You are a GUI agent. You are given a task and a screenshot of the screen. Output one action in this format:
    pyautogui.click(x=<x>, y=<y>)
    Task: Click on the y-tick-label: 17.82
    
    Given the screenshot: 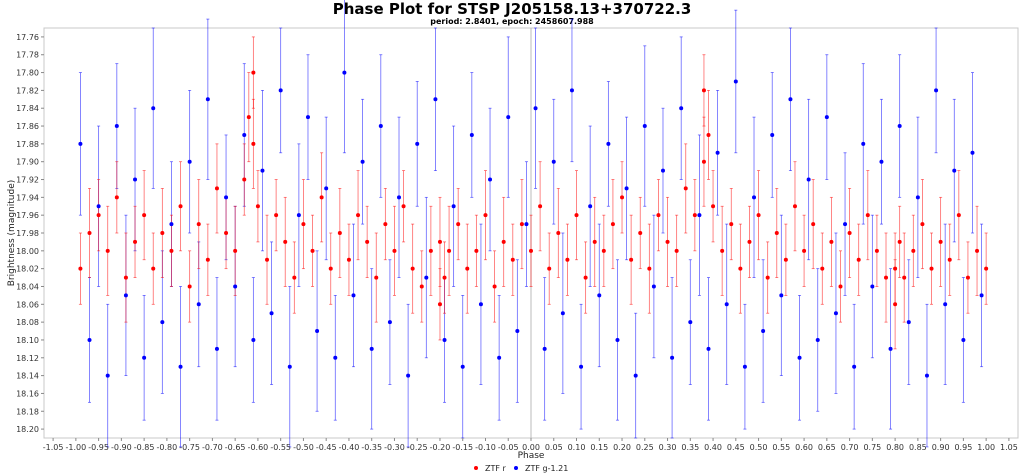 What is the action you would take?
    pyautogui.click(x=27, y=90)
    